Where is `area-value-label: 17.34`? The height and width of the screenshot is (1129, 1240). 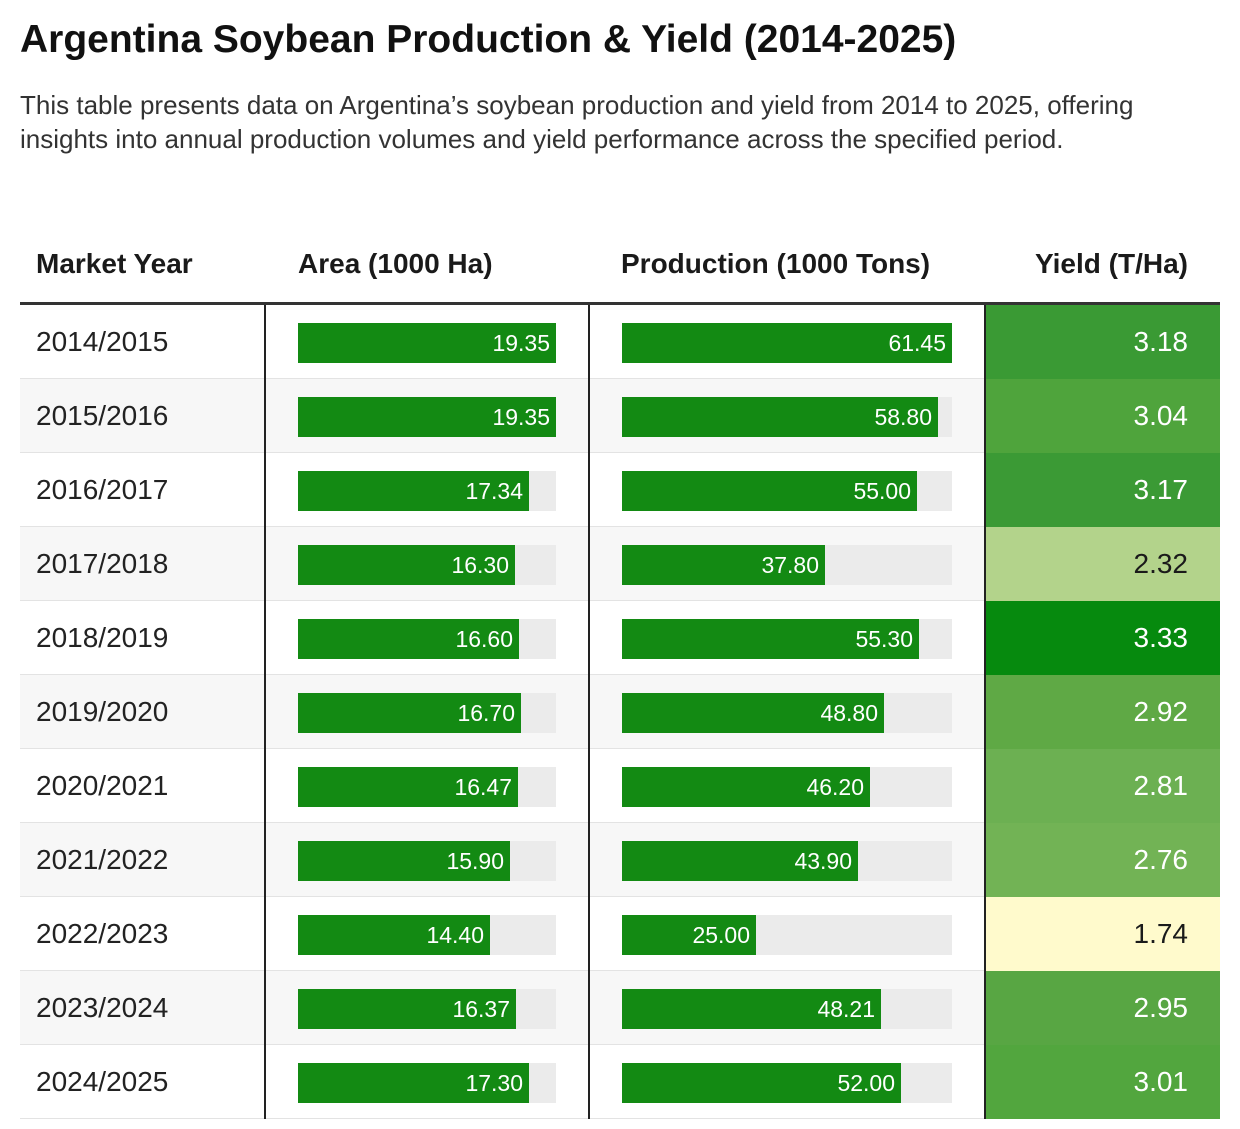 area-value-label: 17.34 is located at coordinates (494, 491).